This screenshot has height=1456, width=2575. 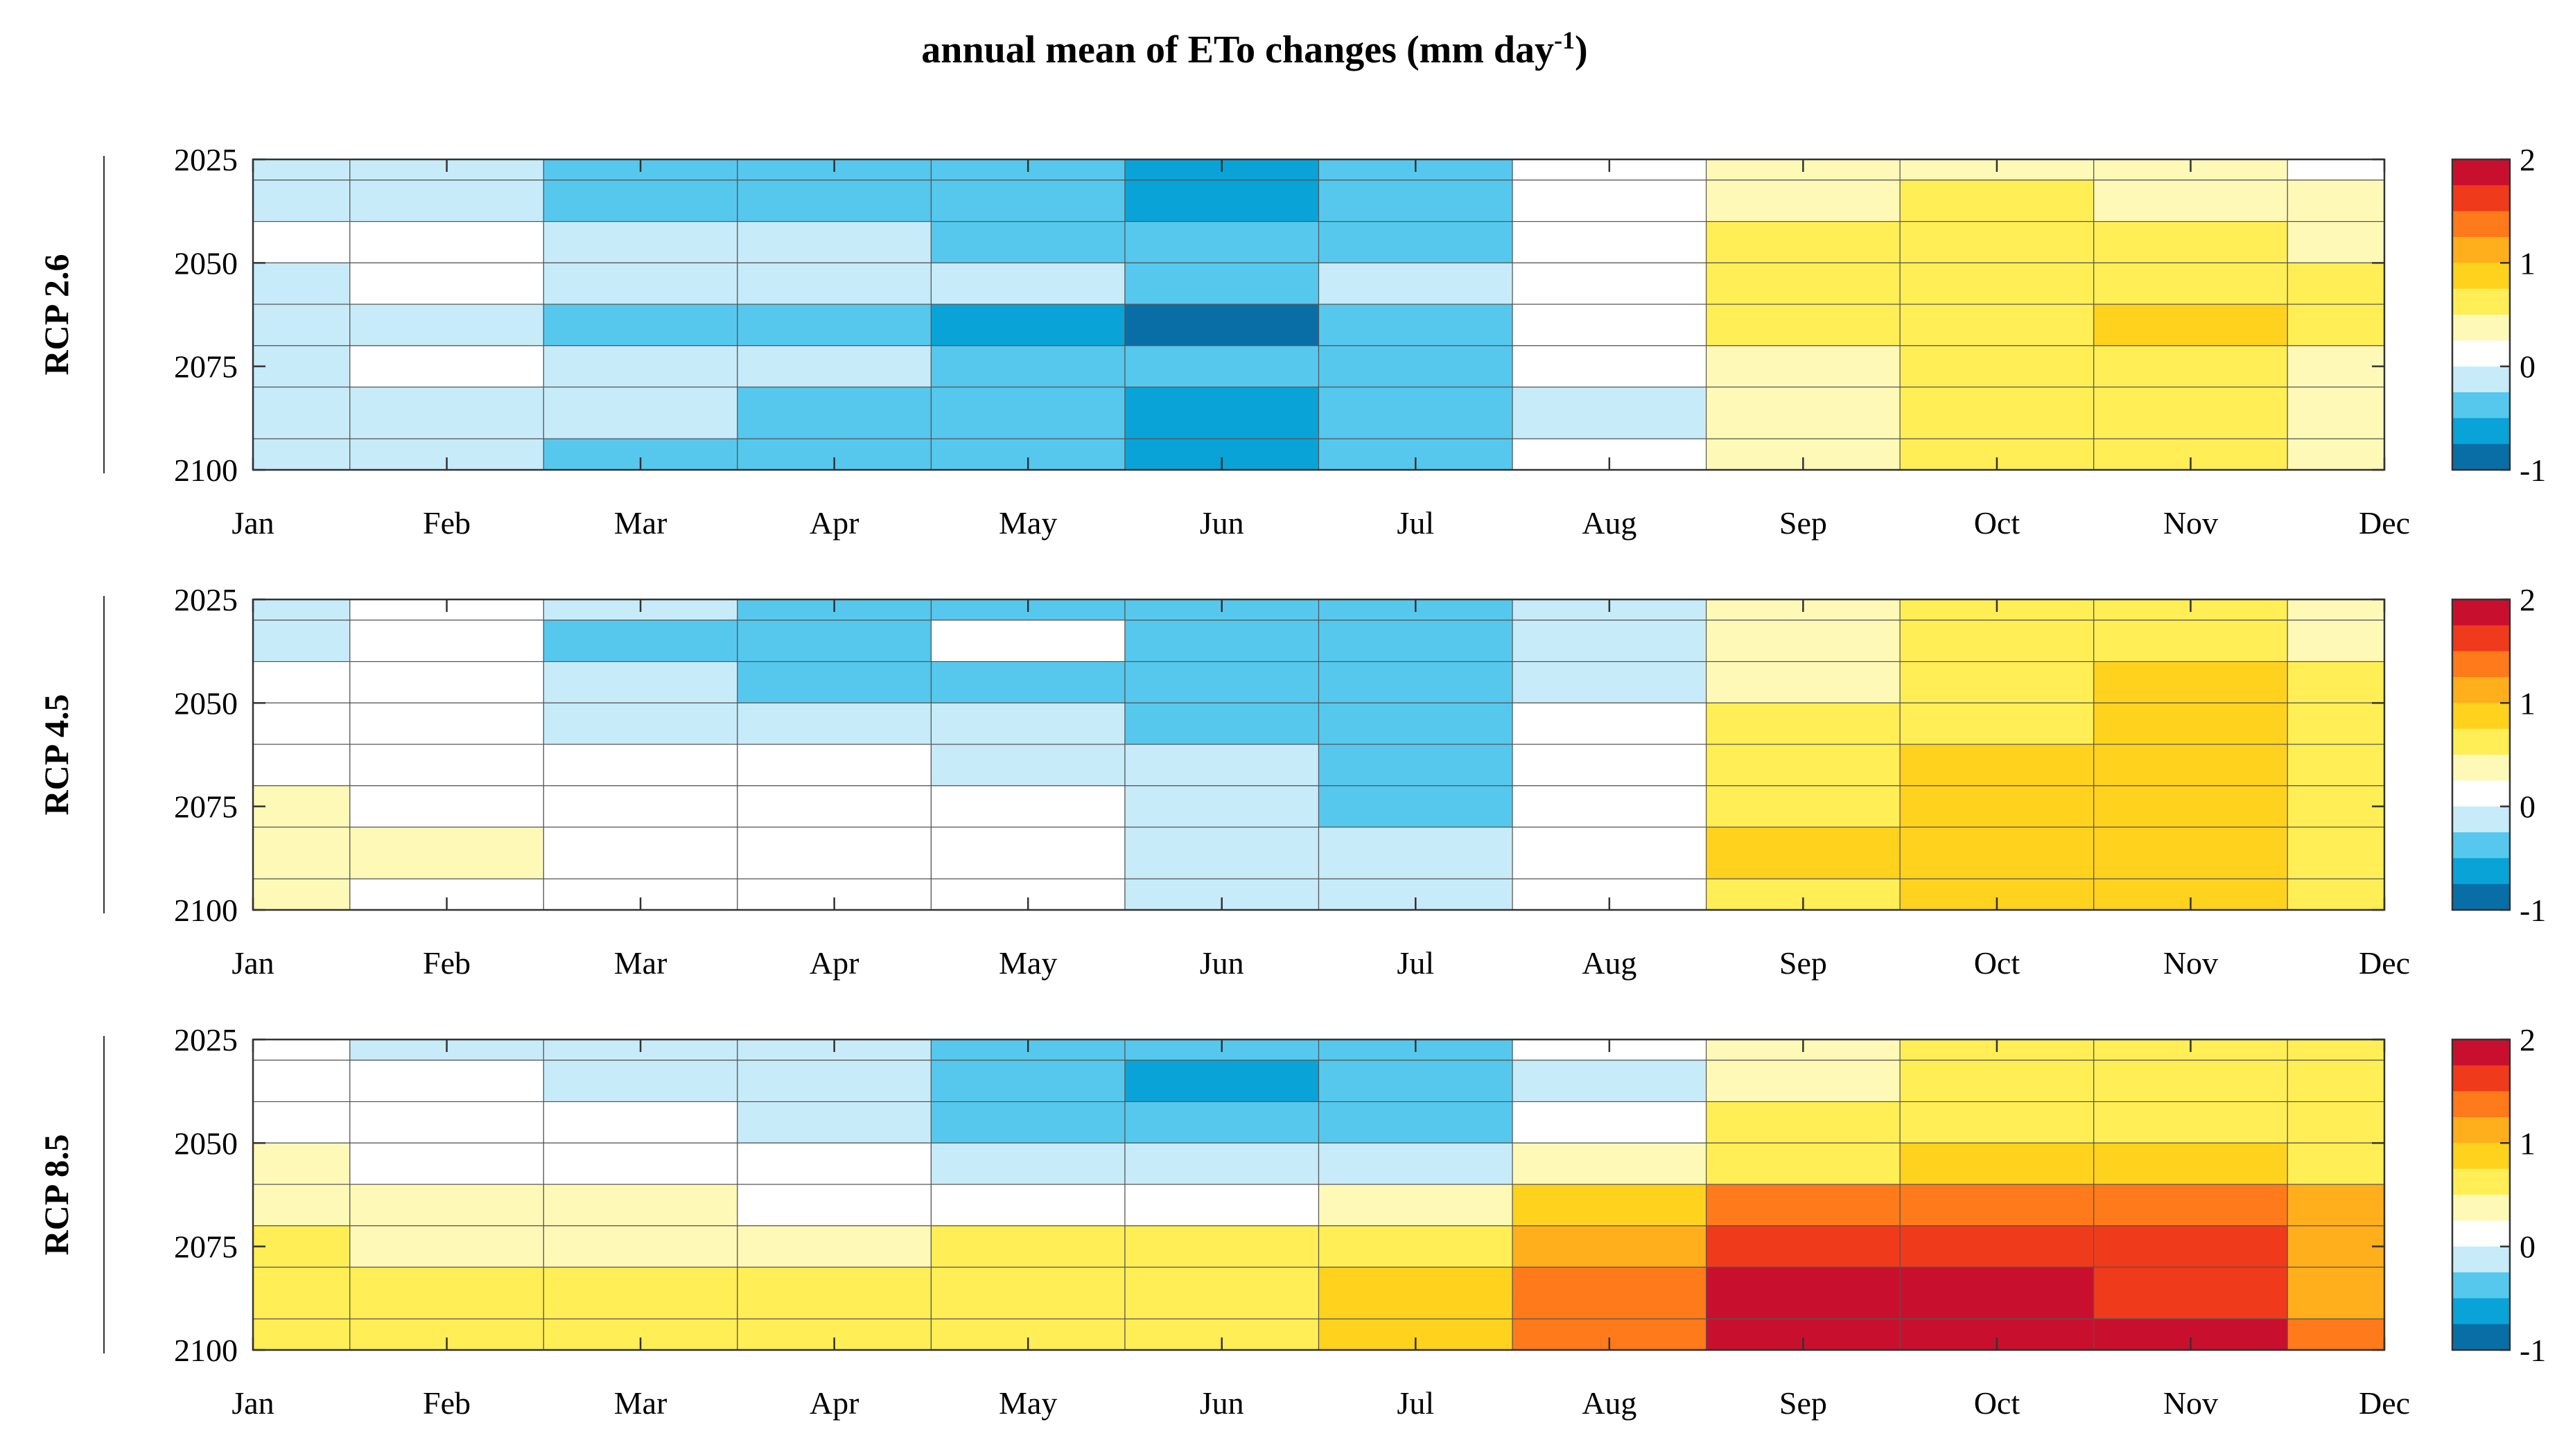 I want to click on colorbar-frame, so click(x=2481, y=754).